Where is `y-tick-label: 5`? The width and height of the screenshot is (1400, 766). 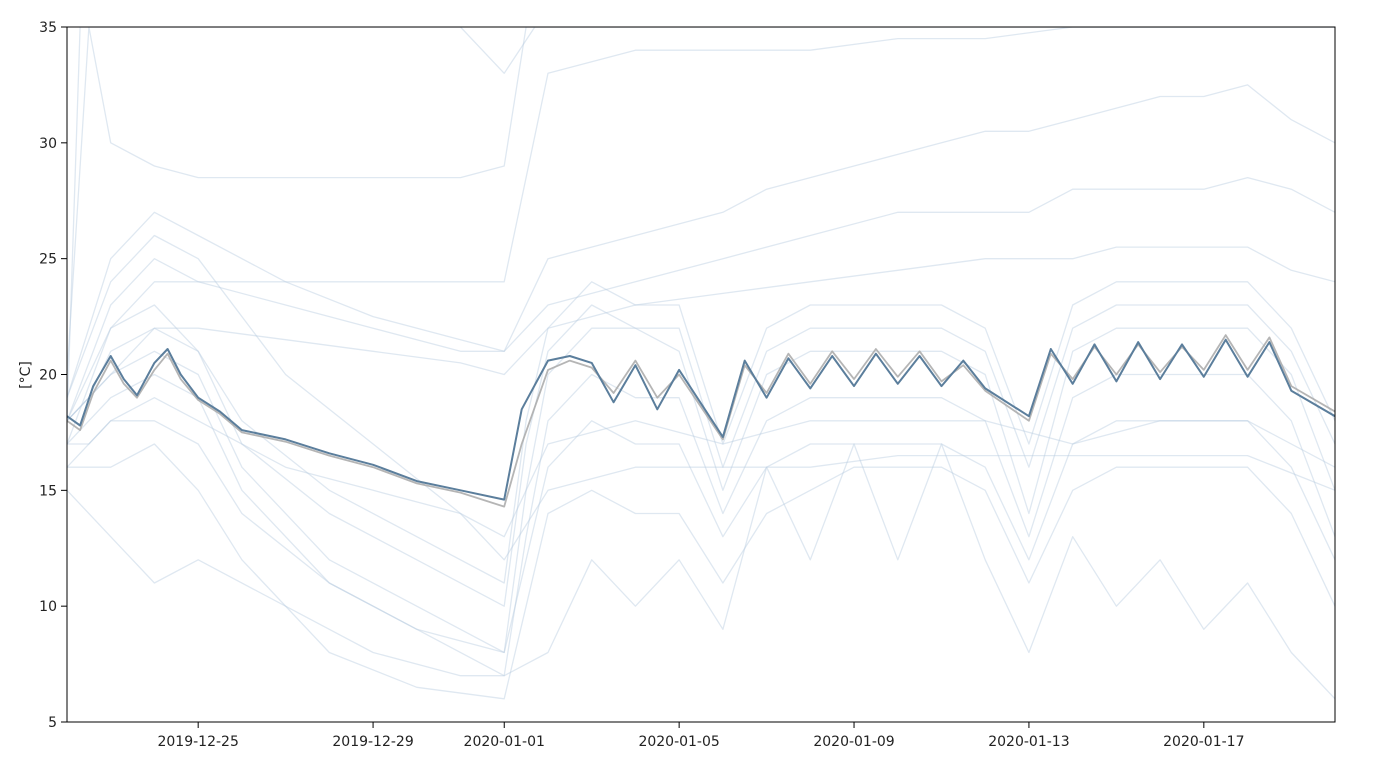 y-tick-label: 5 is located at coordinates (52, 723).